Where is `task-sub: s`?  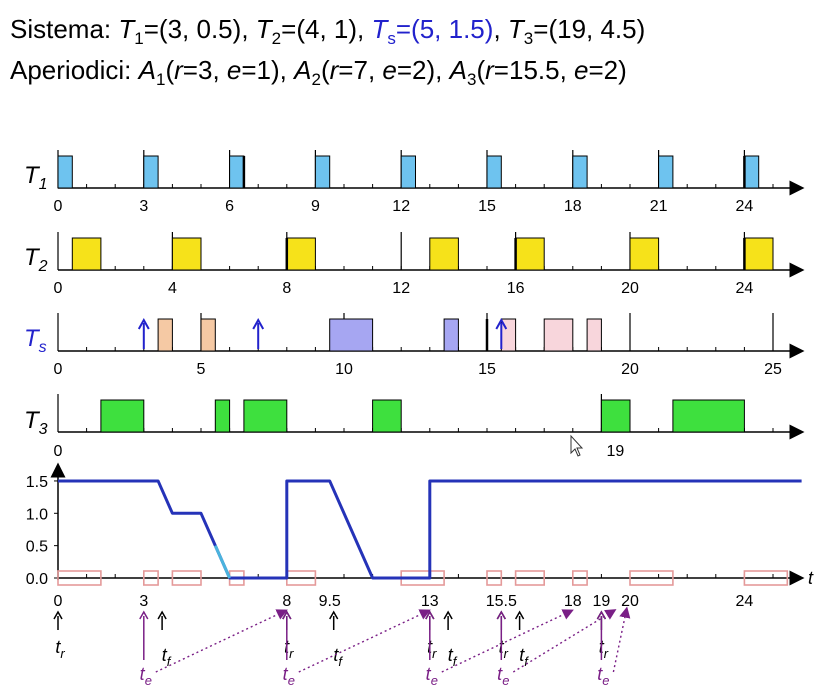 task-sub: s is located at coordinates (391, 39).